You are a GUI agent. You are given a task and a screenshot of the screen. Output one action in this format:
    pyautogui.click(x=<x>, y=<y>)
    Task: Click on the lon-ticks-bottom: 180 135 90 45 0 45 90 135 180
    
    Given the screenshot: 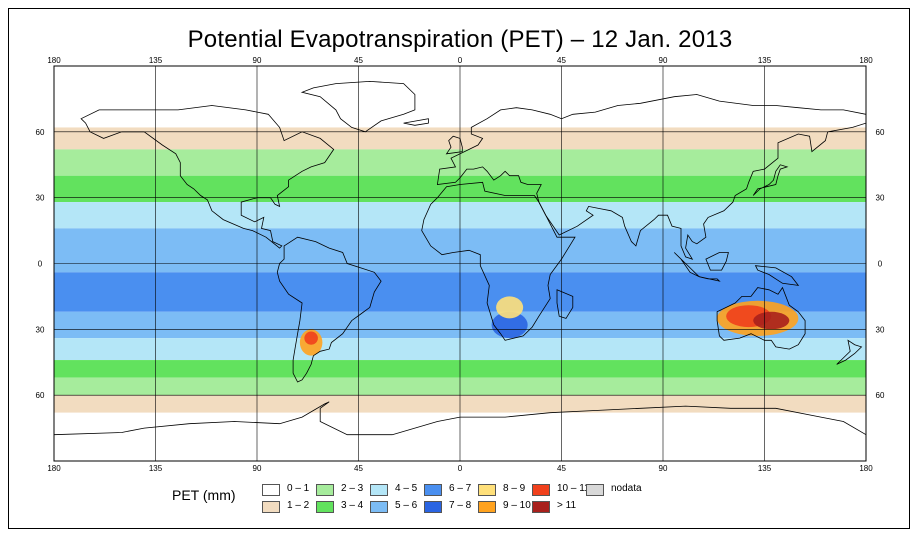 What is the action you would take?
    pyautogui.click(x=460, y=468)
    